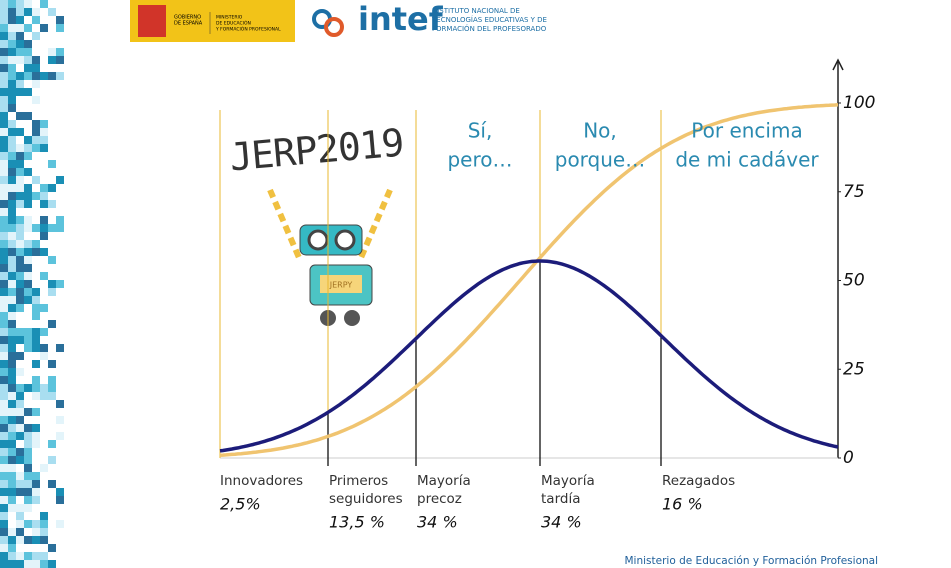  Describe the element at coordinates (188, 23) in the screenshot. I see `logo-text: DE ESPAÑA` at that location.